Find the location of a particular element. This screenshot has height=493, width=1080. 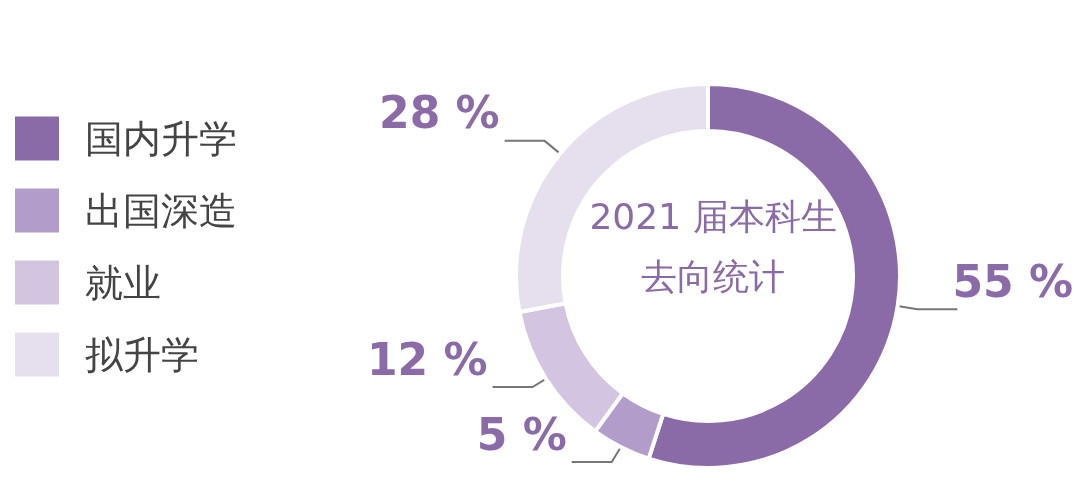

data-label: 55 % is located at coordinates (1013, 281).